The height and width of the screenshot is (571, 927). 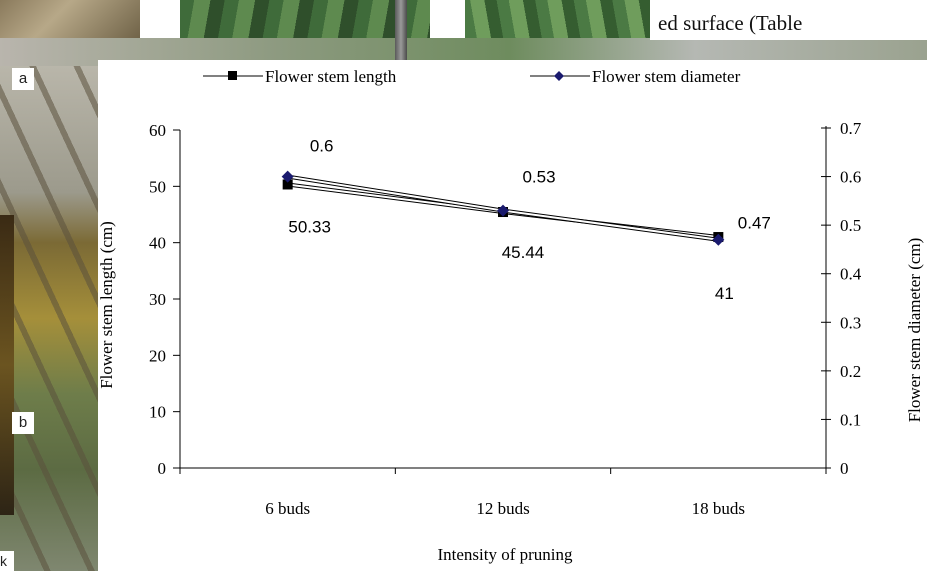 I want to click on data-label-diameter: 0.47, so click(x=754, y=223).